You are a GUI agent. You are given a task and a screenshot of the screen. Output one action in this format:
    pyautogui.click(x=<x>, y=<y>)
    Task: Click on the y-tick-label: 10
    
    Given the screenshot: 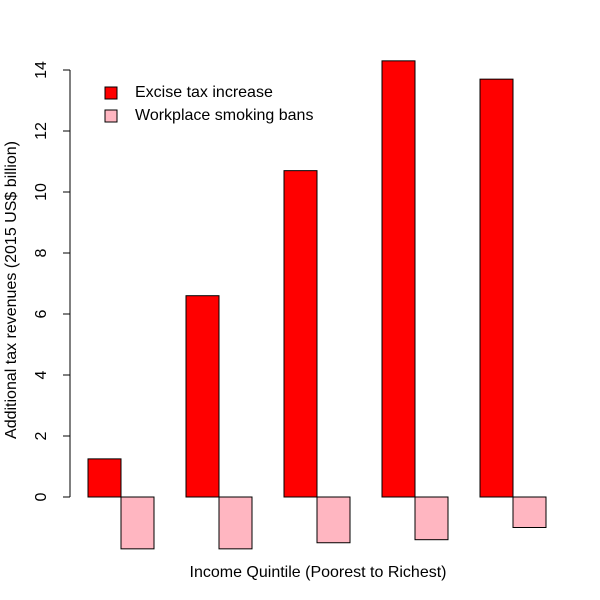 What is the action you would take?
    pyautogui.click(x=41, y=192)
    